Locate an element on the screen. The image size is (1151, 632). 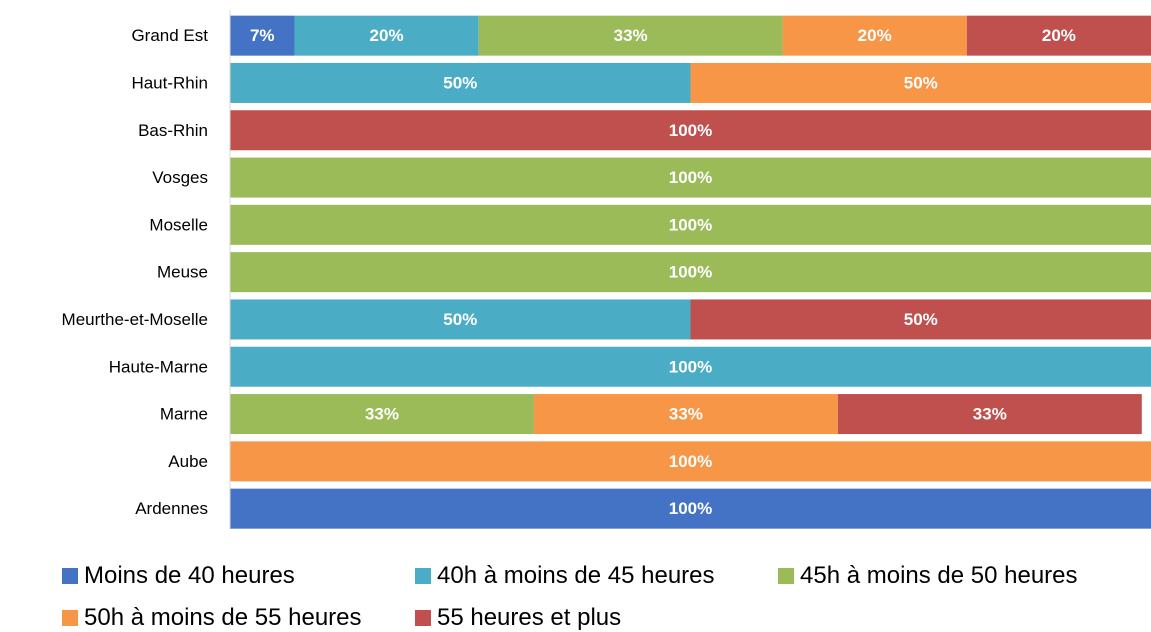
legend-item-45-50: 45h à moins de 50 heures is located at coordinates (928, 576).